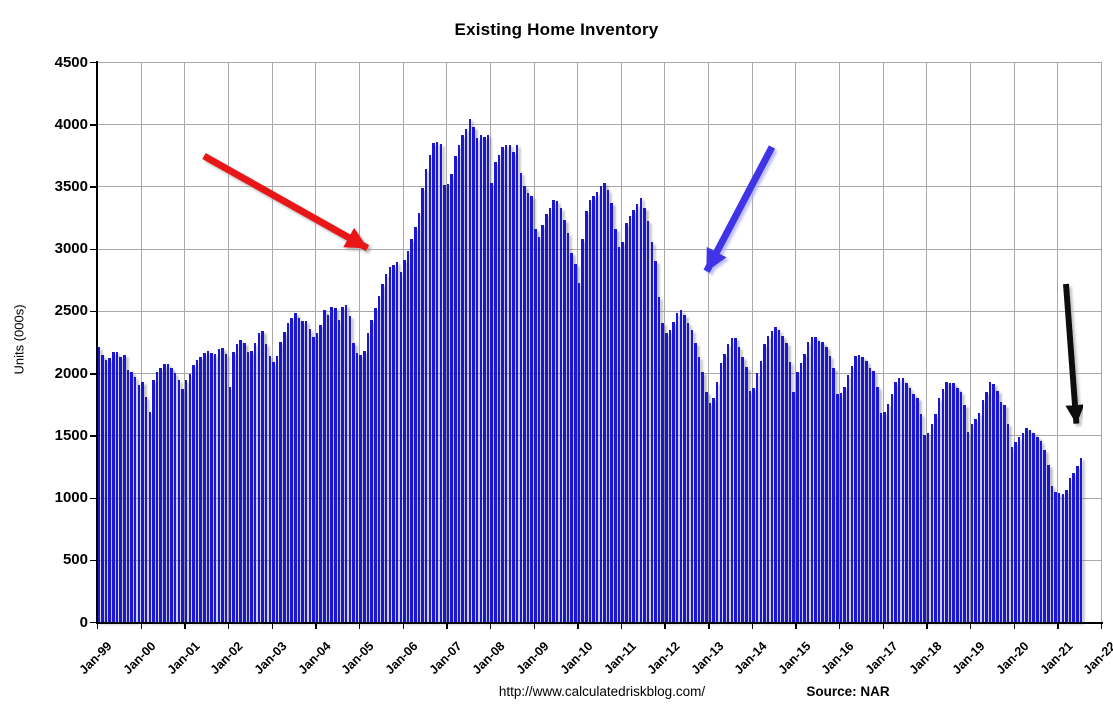  I want to click on y-axis, so click(97, 342).